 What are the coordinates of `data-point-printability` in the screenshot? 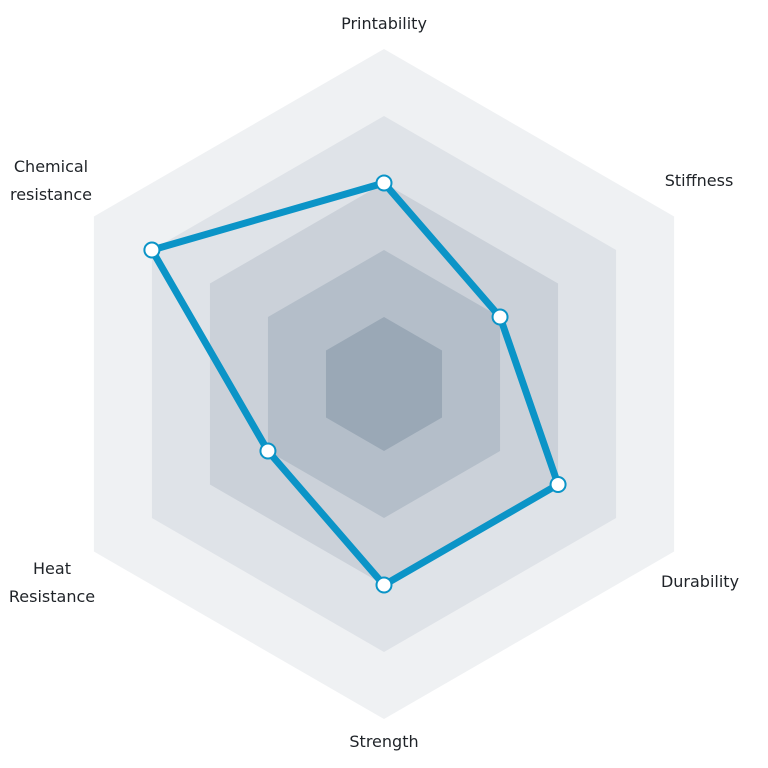 It's located at (384, 183).